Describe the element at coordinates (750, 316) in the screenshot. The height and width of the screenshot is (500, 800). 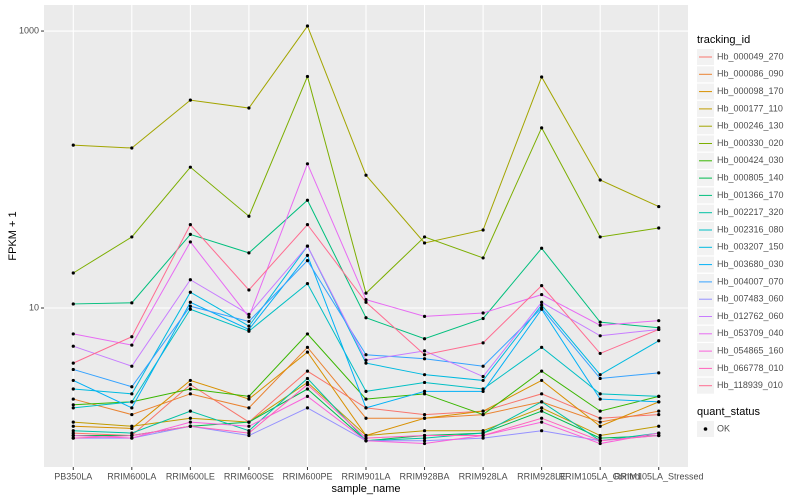
I see `legend-label: Hb_012762_060` at that location.